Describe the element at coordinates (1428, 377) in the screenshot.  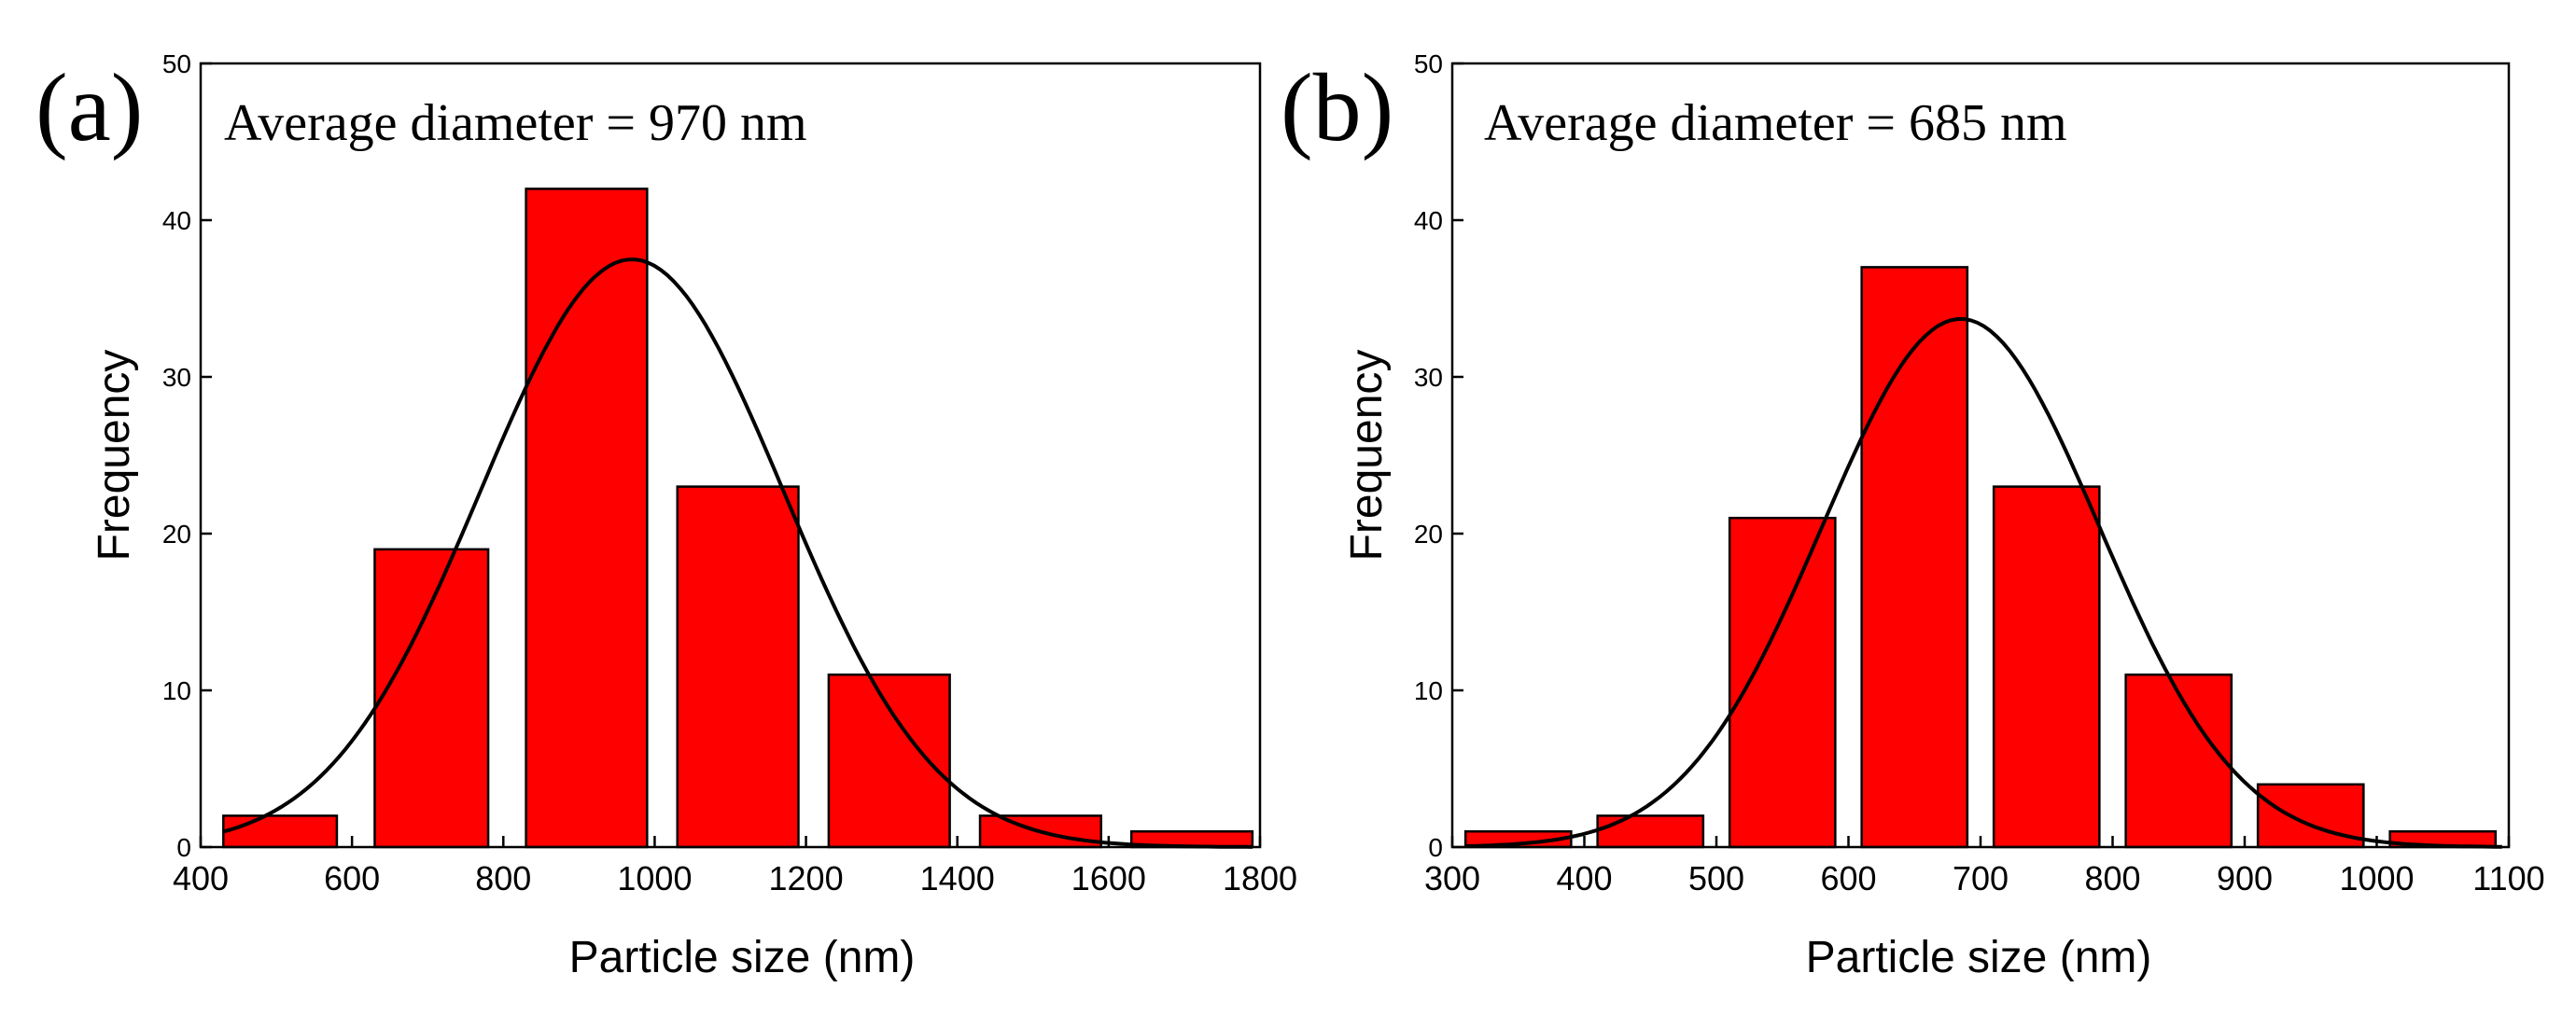
I see `panel-b-y-tick-label: 30` at that location.